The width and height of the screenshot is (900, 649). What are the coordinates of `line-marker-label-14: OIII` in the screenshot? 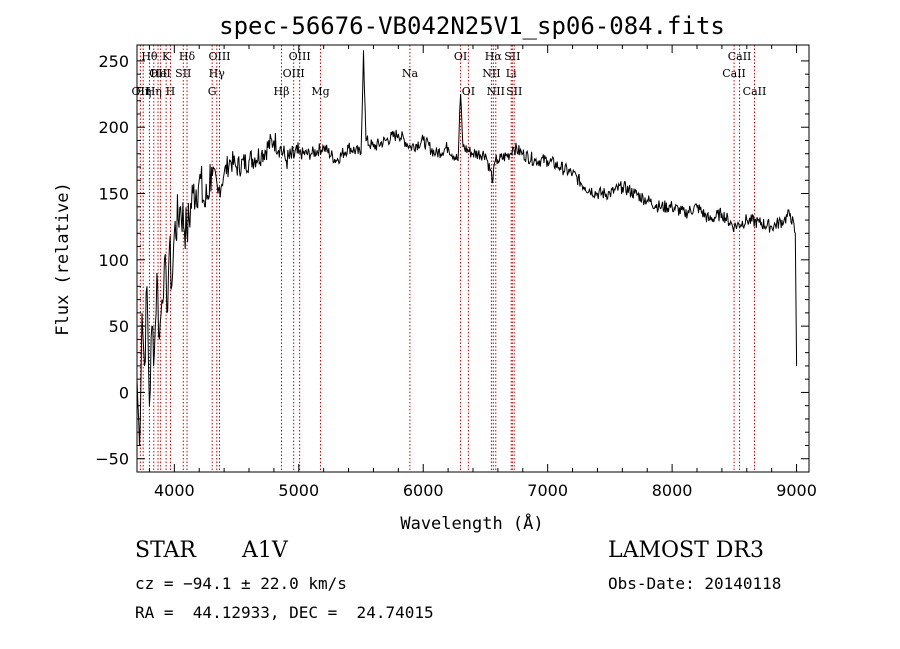 It's located at (294, 73).